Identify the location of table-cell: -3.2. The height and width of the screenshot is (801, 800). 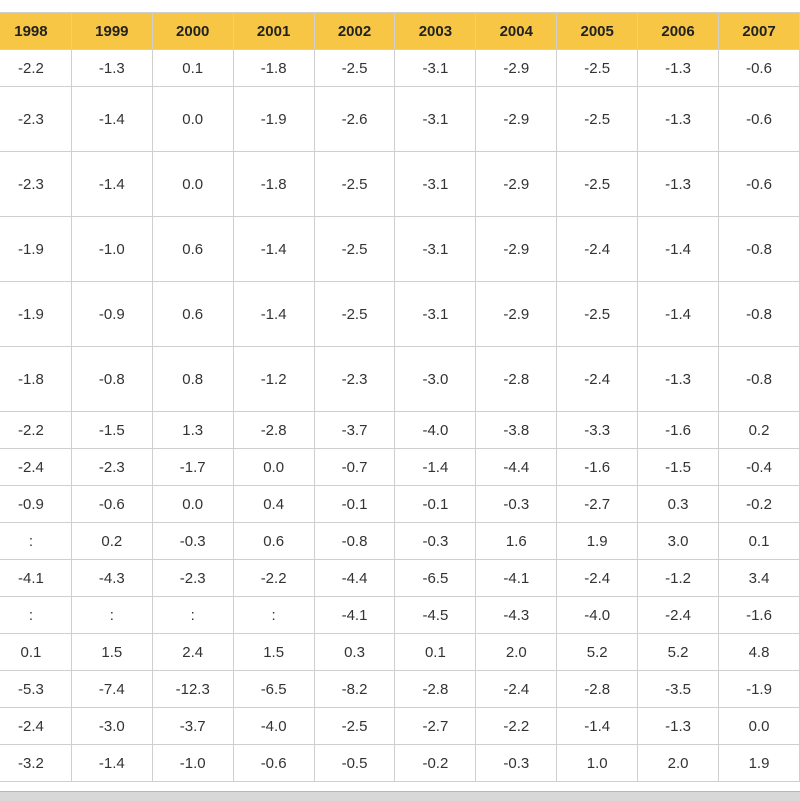
(36, 763).